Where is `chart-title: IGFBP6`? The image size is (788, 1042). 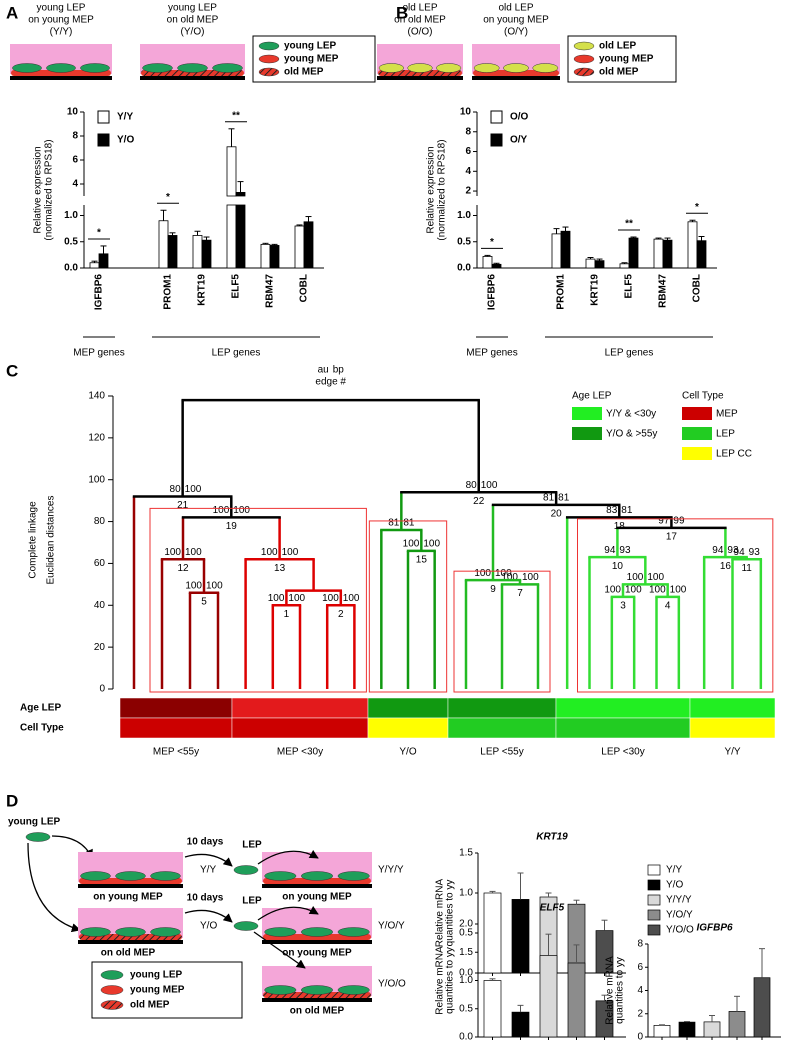
chart-title: IGFBP6 is located at coordinates (714, 928).